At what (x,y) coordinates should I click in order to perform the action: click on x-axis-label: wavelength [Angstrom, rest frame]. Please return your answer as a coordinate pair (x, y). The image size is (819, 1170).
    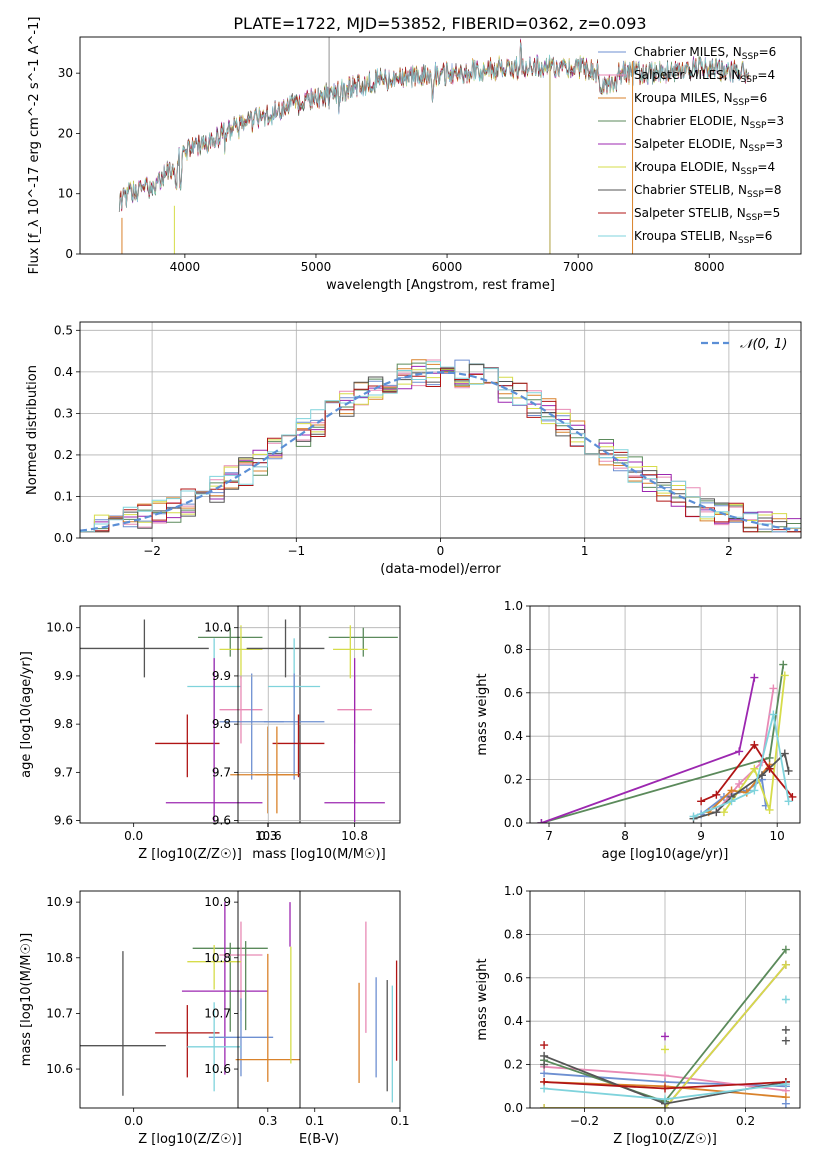
    Looking at the image, I should click on (440, 285).